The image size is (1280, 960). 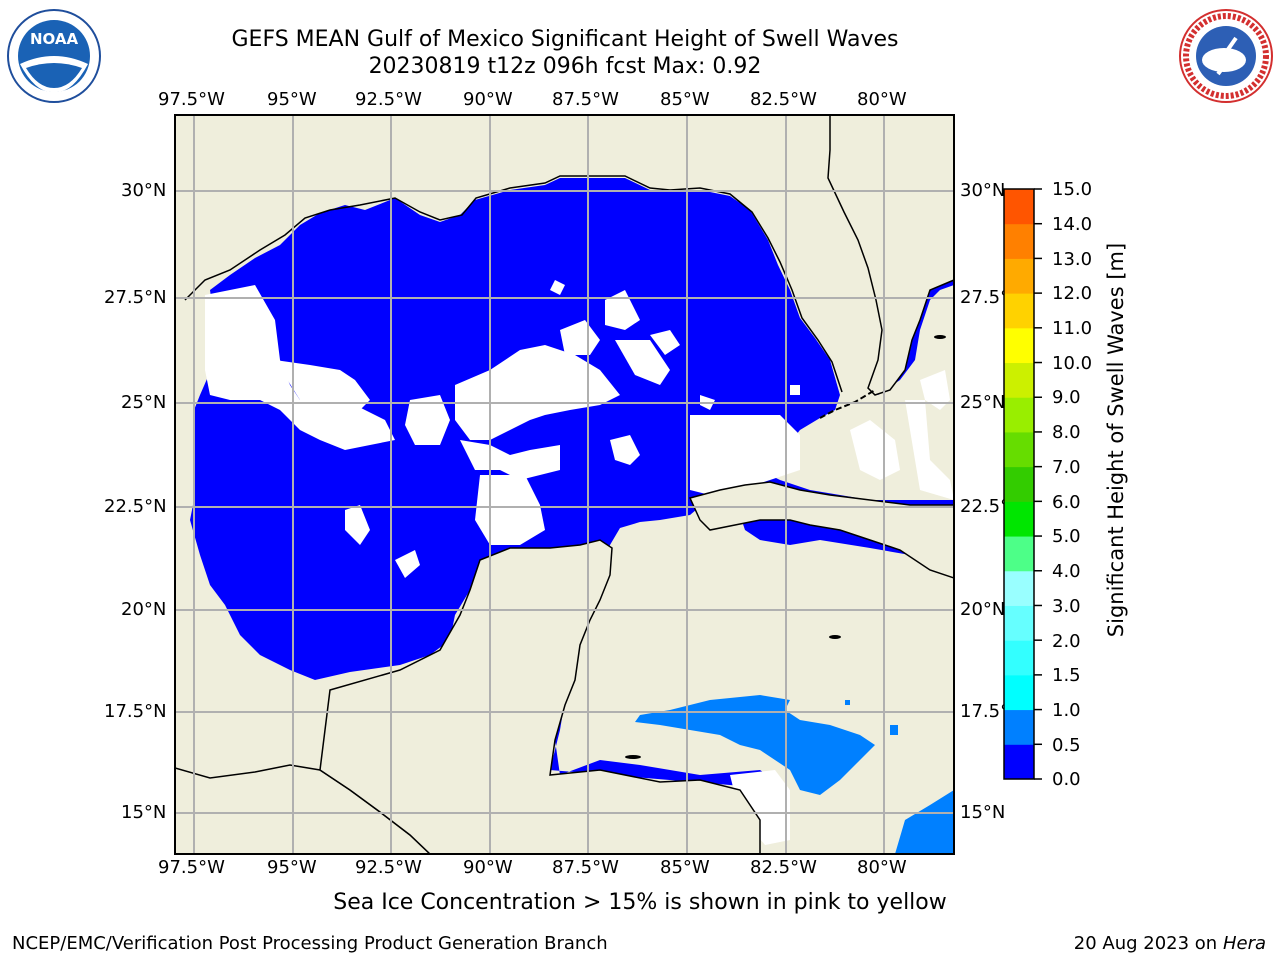 I want to click on lon-label-bottom: 87.5°W, so click(x=585, y=867).